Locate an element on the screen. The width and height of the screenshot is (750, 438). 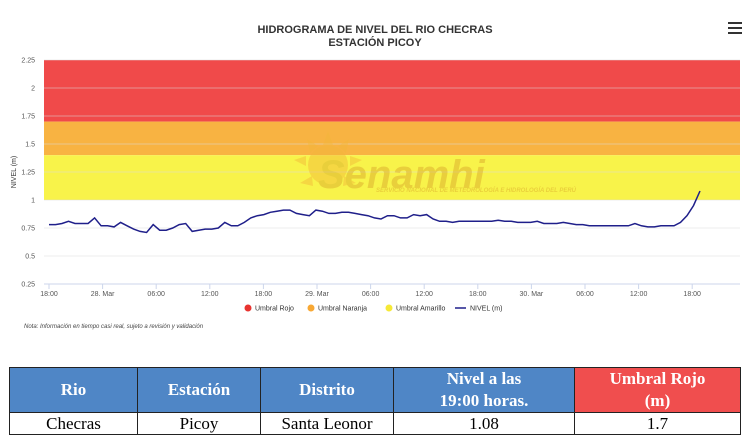
band-umbral-amarillo is located at coordinates (392, 177).